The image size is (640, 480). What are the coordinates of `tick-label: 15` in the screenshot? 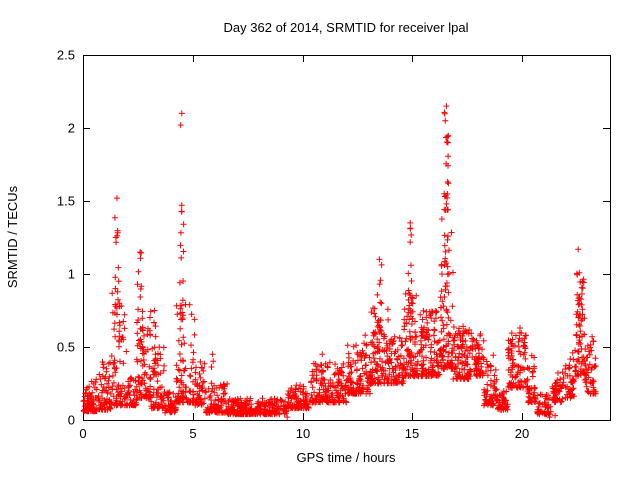 It's located at (412, 433).